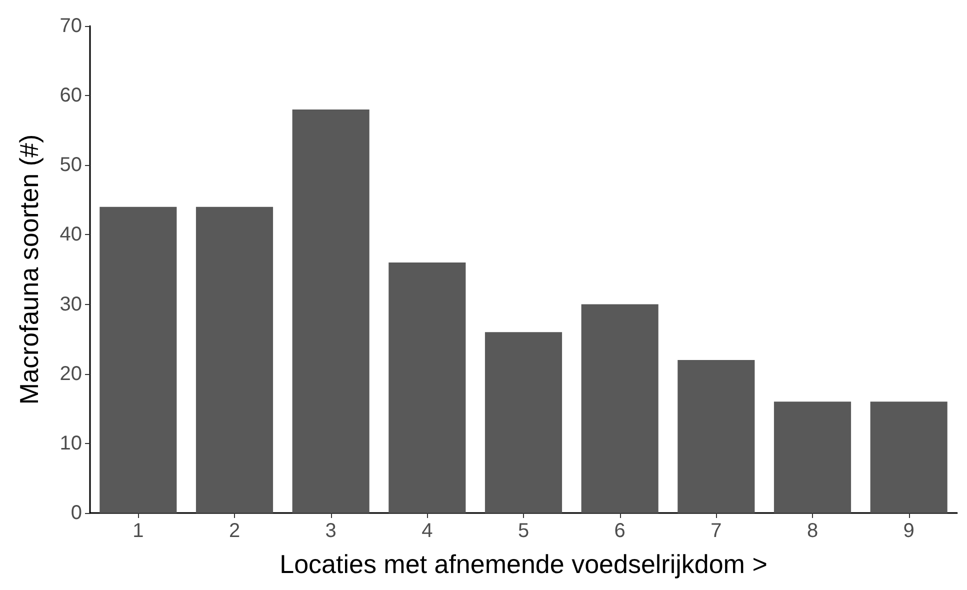 Image resolution: width=967 pixels, height=590 pixels. I want to click on y-tick-label: 0, so click(76, 513).